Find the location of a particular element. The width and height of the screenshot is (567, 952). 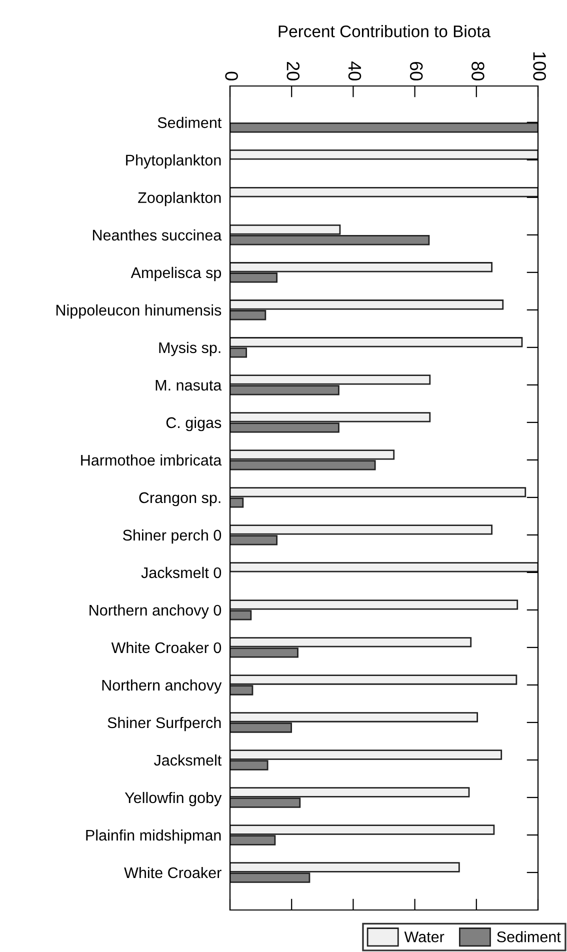

x-tick-label: 20 is located at coordinates (293, 71).